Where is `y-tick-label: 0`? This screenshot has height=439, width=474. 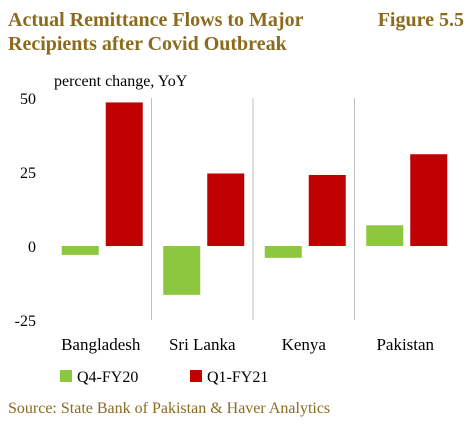 y-tick-label: 0 is located at coordinates (32, 247).